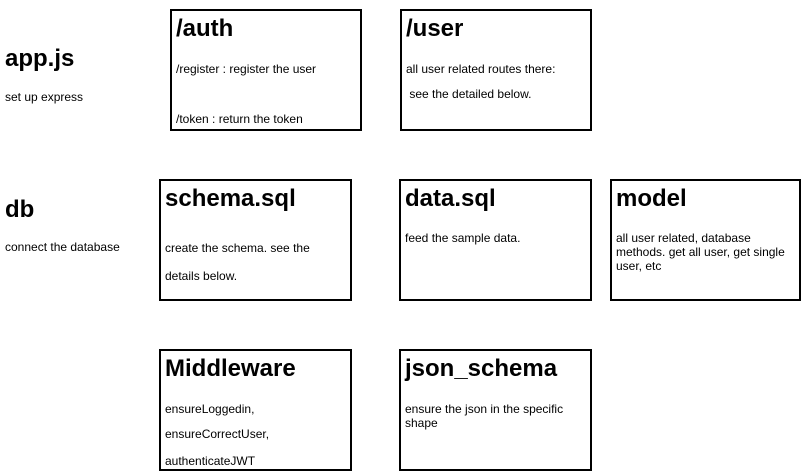 Image resolution: width=802 pixels, height=471 pixels. What do you see at coordinates (463, 238) in the screenshot?
I see `data-sql-line1: feed the sample data.` at bounding box center [463, 238].